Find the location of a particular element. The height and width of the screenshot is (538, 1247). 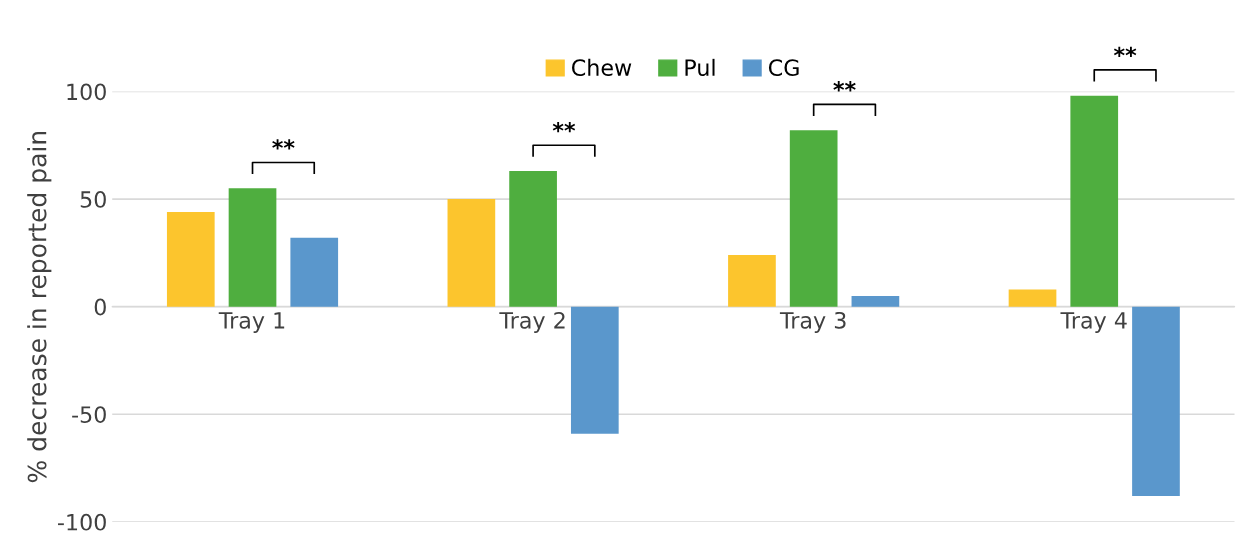

y-axis-title: % decrease in reported pain is located at coordinates (39, 307).